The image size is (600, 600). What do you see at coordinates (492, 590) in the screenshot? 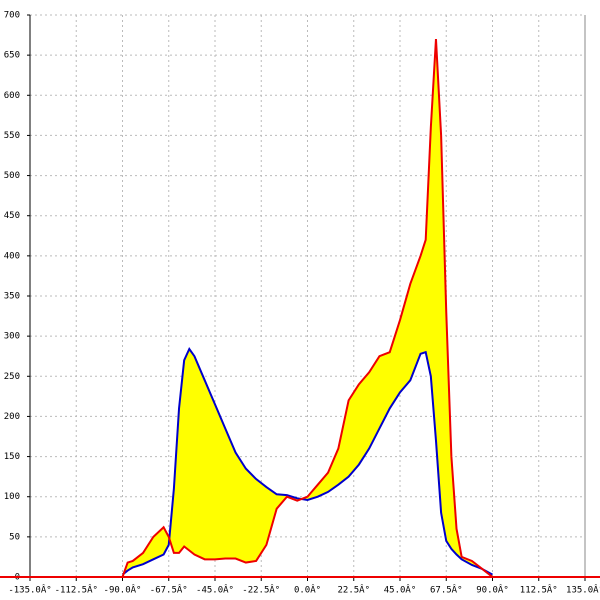
I see `x-tick-label: 90.0Â°` at bounding box center [492, 590].